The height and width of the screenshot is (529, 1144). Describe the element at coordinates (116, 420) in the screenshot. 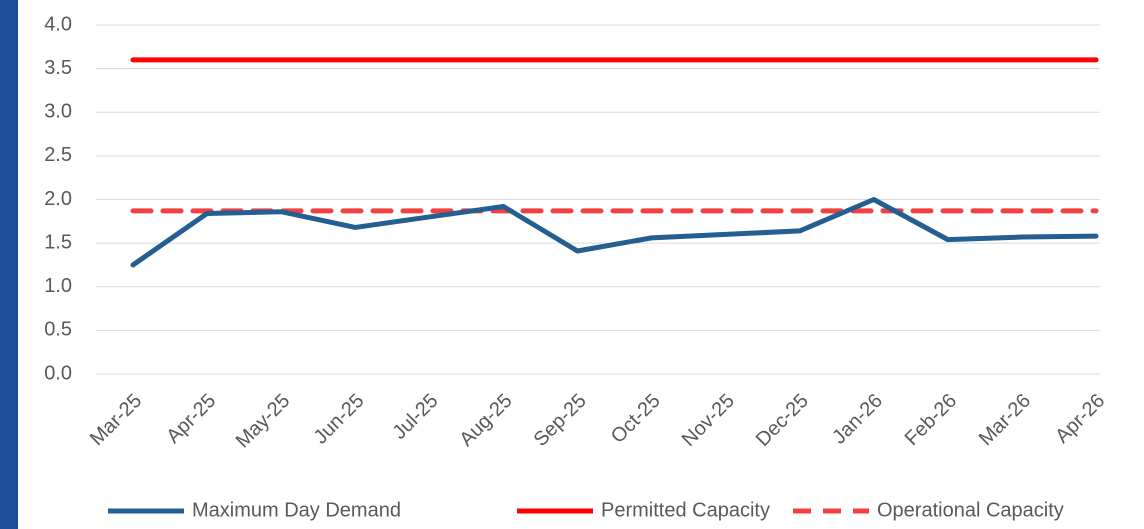

I see `x-tick-label: Mar-25` at that location.